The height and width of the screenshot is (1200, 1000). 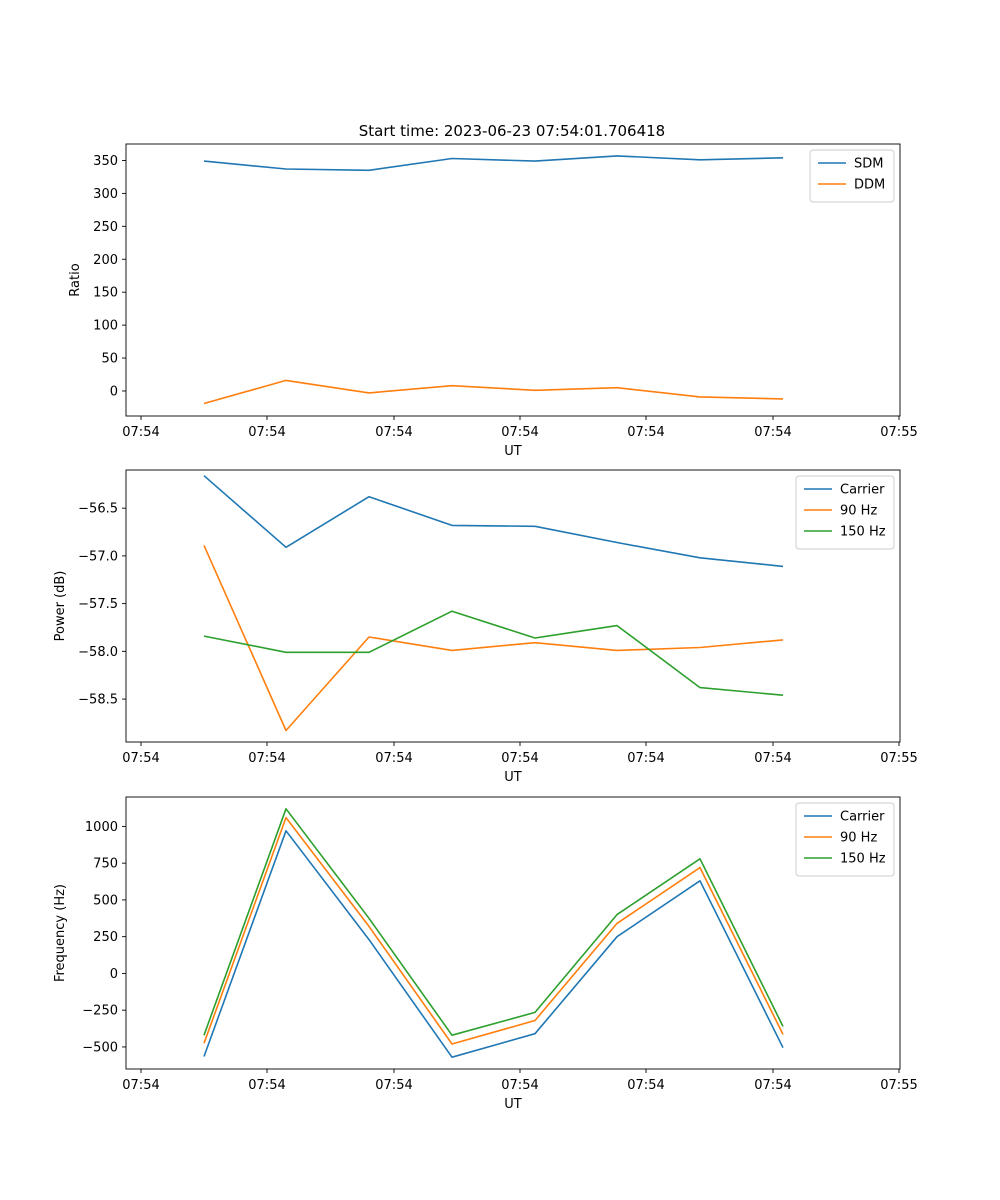 What do you see at coordinates (98, 556) in the screenshot?
I see `y-tick-label: −57.0` at bounding box center [98, 556].